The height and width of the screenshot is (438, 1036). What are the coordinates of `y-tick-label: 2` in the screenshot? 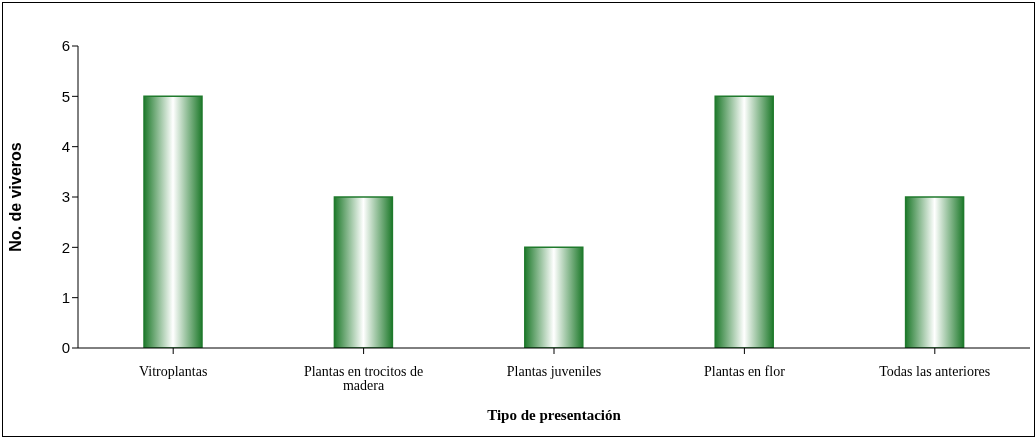 It's located at (65, 247).